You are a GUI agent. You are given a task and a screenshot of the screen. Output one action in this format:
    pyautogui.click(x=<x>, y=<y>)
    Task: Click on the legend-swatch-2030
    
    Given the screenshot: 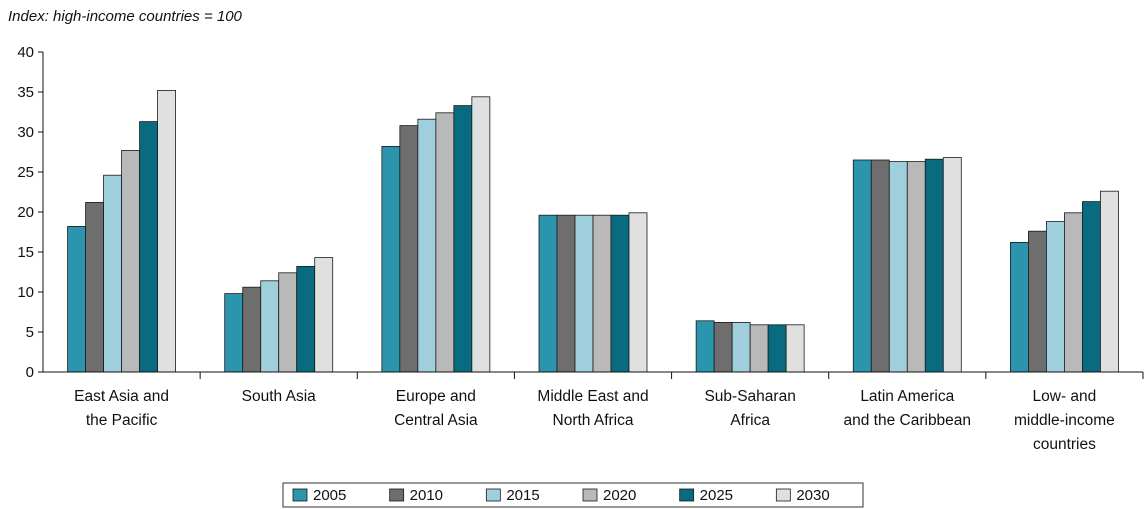 What is the action you would take?
    pyautogui.click(x=783, y=495)
    